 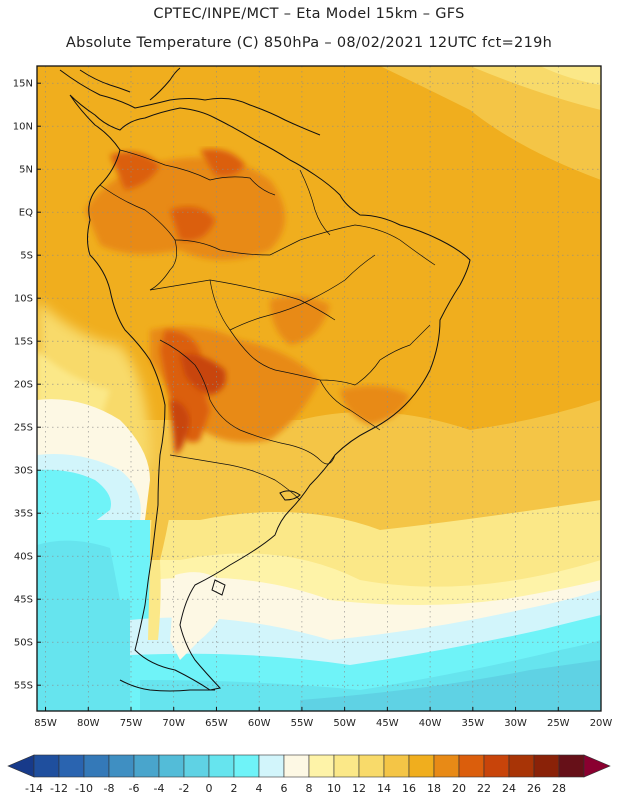 I want to click on lat-tick-label: 45S, so click(x=23, y=600).